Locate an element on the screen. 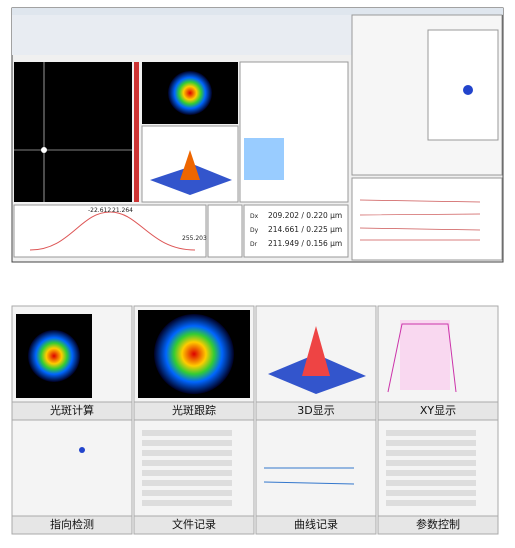 The height and width of the screenshot is (548, 515). thumbnail is located at coordinates (72, 468).